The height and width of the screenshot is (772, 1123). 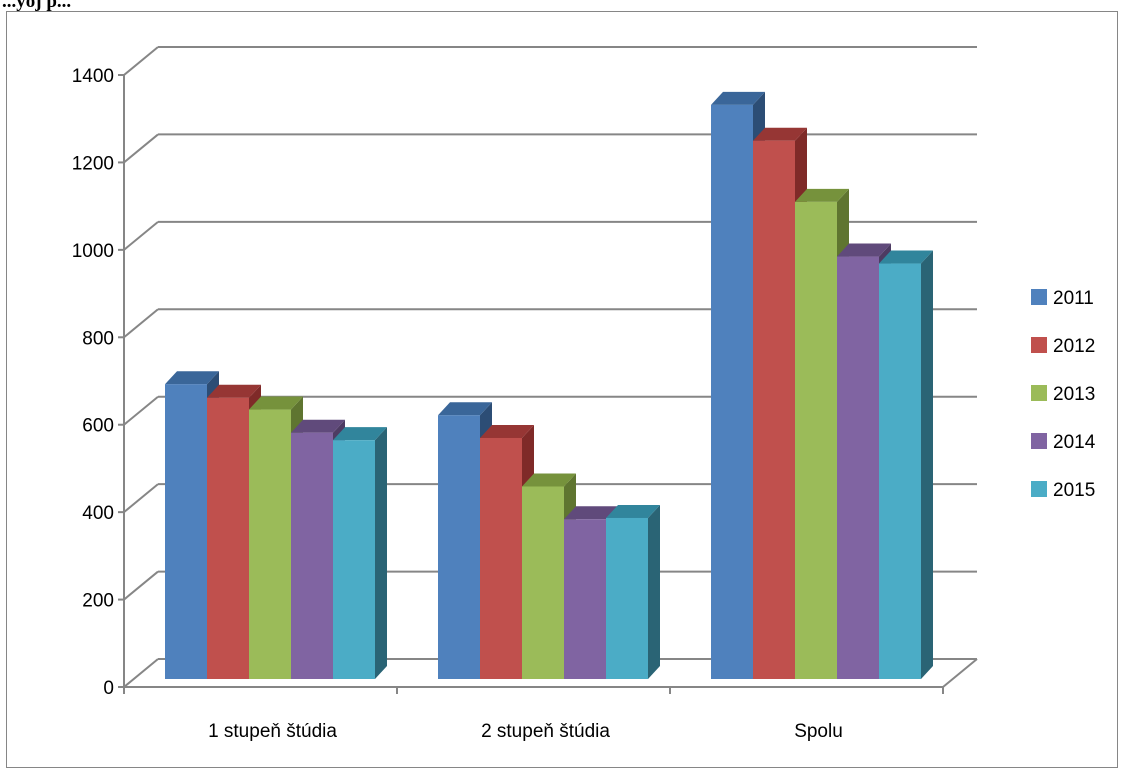 I want to click on y-axis: 0 200 400 600 800 1000 1200 1400, so click(x=98, y=382).